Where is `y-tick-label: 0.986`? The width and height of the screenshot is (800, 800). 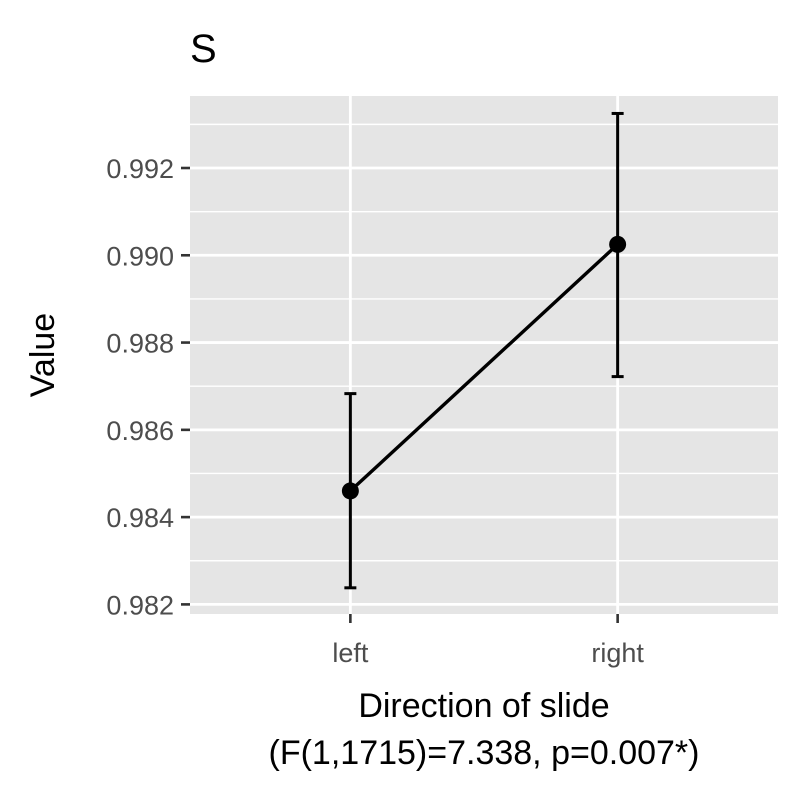
y-tick-label: 0.986 is located at coordinates (140, 431).